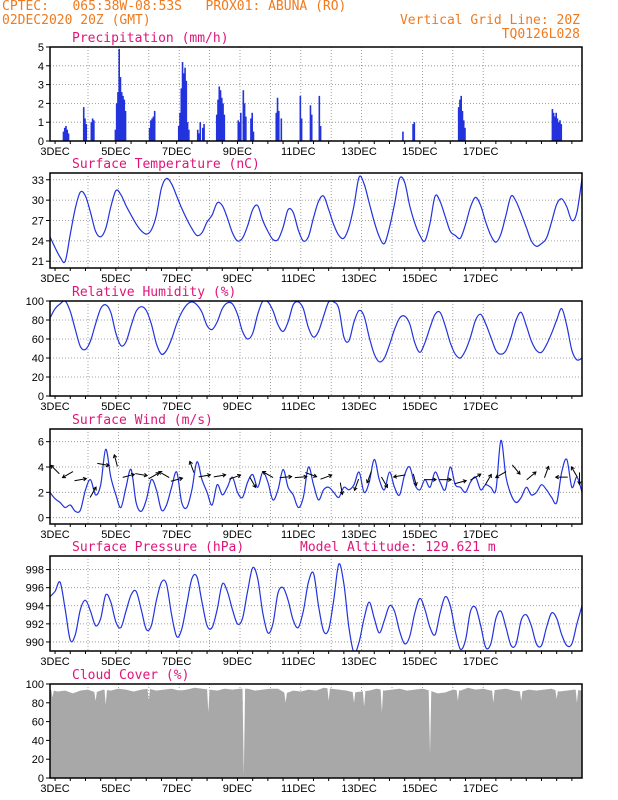  What do you see at coordinates (41, 48) in the screenshot?
I see `y-tick-label: 5` at bounding box center [41, 48].